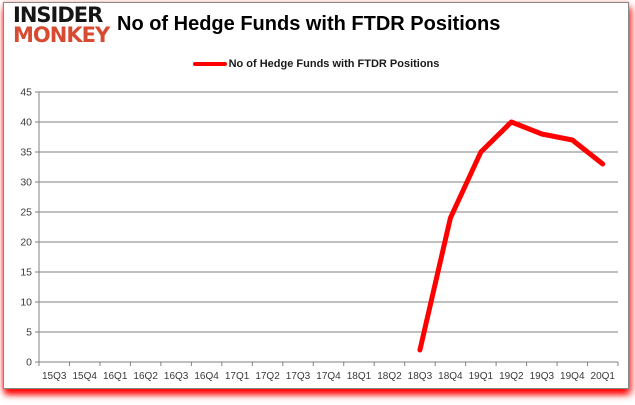 The image size is (635, 405). Describe the element at coordinates (145, 376) in the screenshot. I see `x-axis-label: 16Q2` at that location.